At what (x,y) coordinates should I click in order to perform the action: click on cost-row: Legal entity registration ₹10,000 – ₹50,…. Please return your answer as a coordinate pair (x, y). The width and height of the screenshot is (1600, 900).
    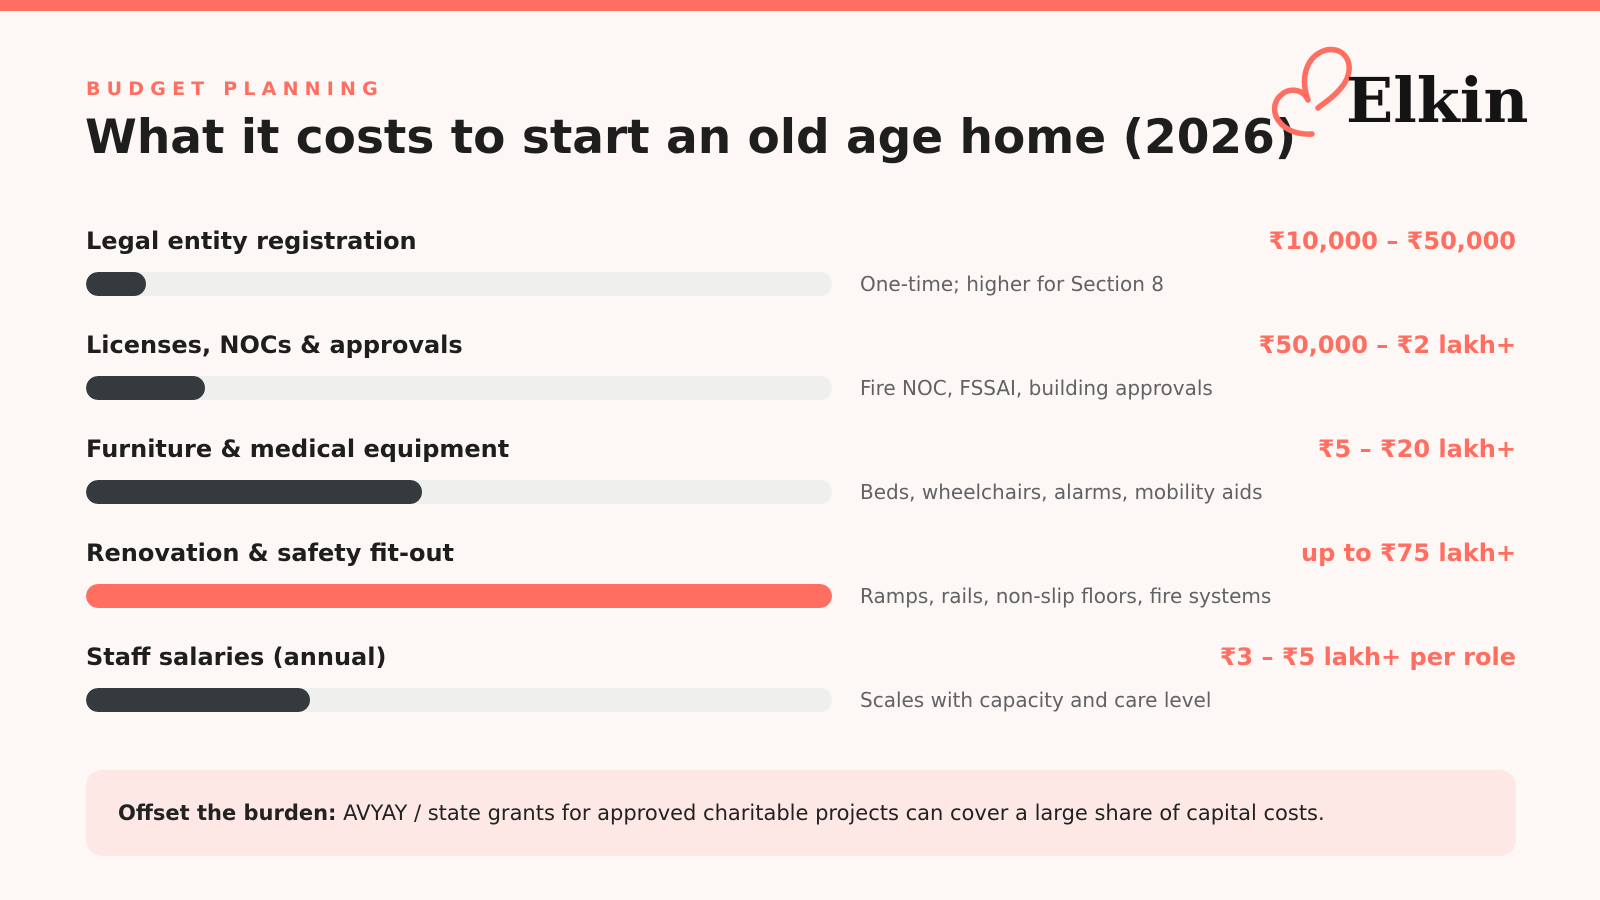
    Looking at the image, I should click on (801, 274).